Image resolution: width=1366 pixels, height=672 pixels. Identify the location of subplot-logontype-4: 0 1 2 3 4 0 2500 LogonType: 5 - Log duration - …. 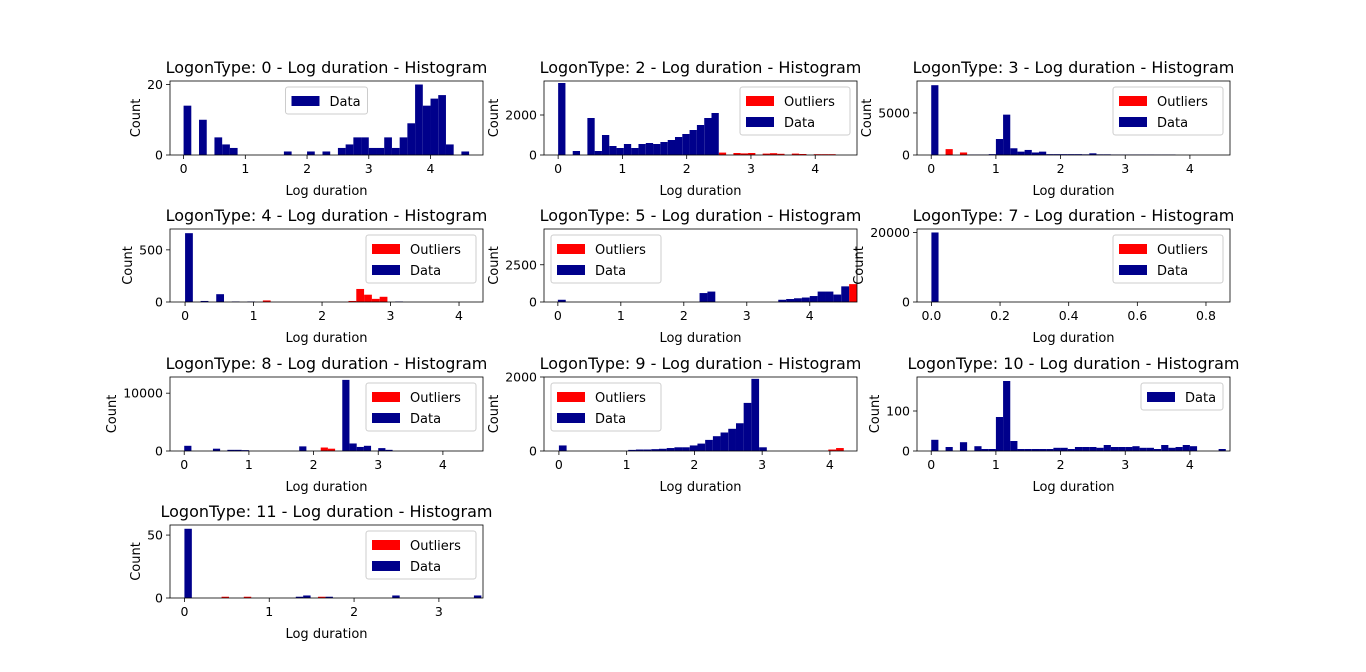
(674, 276).